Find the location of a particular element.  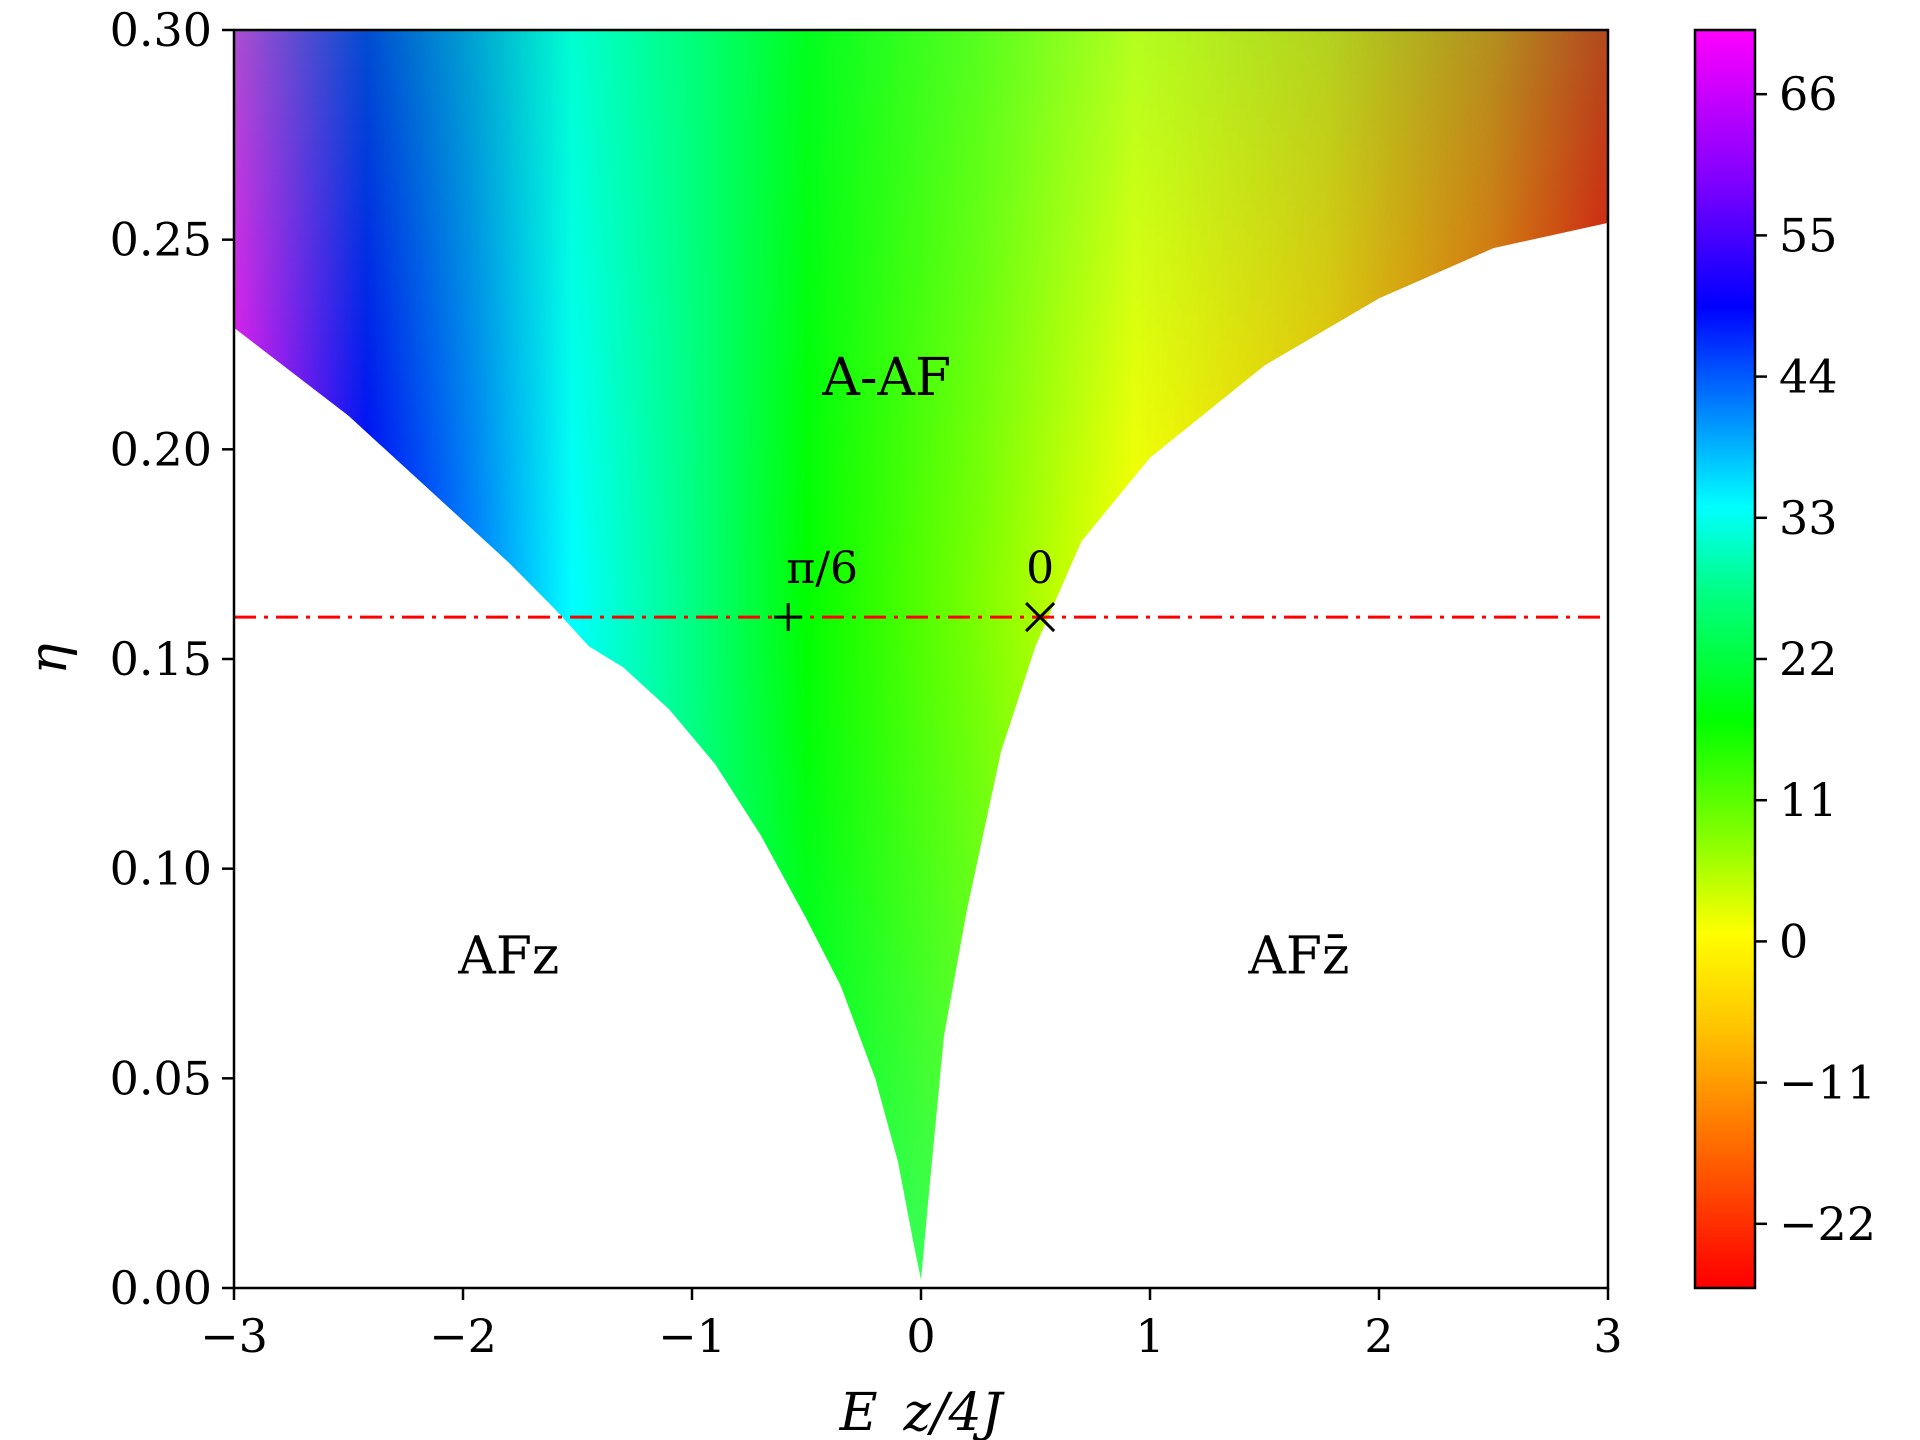

x-axis-ticks: −3 −2 −1 0 1 2 3 is located at coordinates (911, 1325).